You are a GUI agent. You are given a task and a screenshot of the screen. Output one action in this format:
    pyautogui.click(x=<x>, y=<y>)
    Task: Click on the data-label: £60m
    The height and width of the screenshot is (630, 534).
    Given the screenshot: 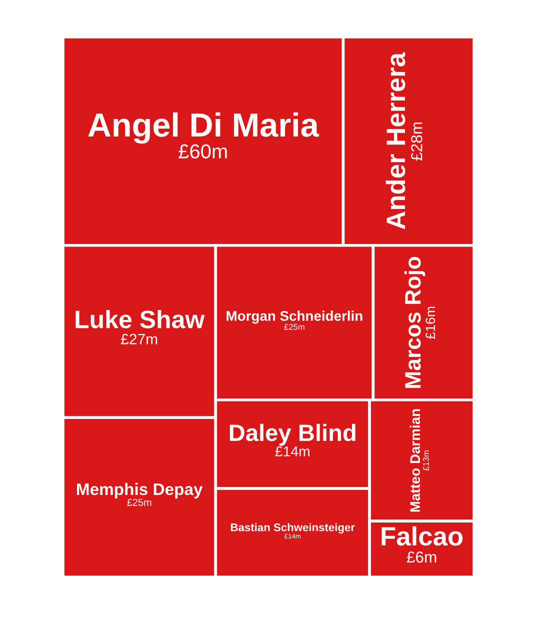 What is the action you would take?
    pyautogui.click(x=202, y=151)
    